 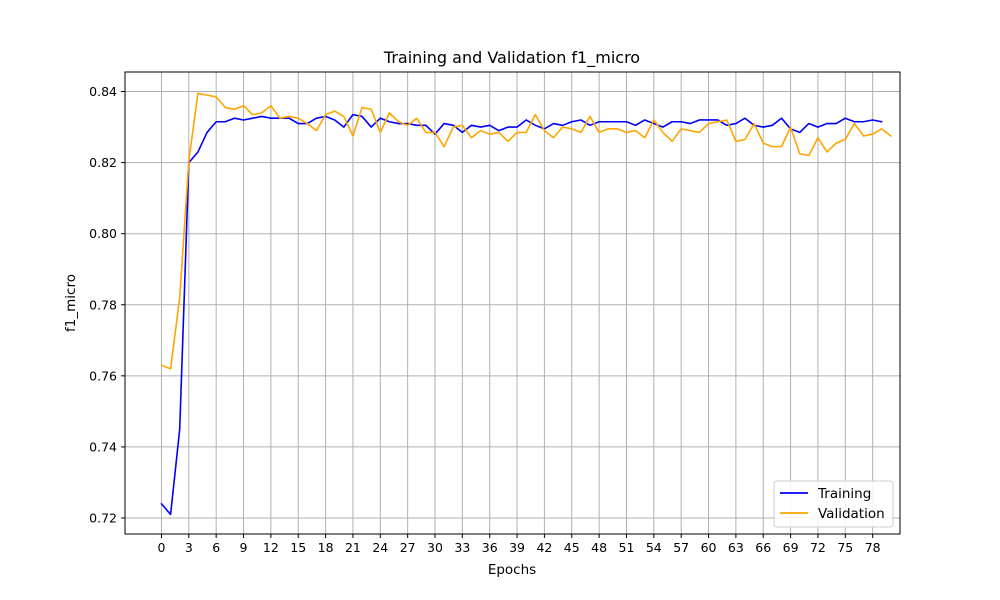 I want to click on legend: Training Validation, so click(x=833, y=504).